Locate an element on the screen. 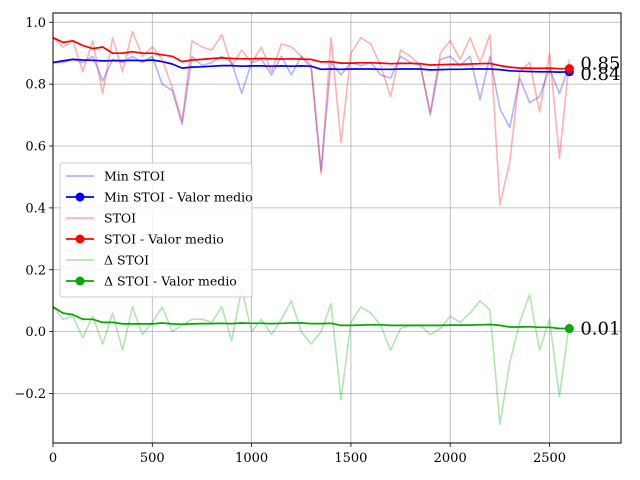 This screenshot has width=640, height=480. end-marker-stoi-valor-medio is located at coordinates (569, 69).